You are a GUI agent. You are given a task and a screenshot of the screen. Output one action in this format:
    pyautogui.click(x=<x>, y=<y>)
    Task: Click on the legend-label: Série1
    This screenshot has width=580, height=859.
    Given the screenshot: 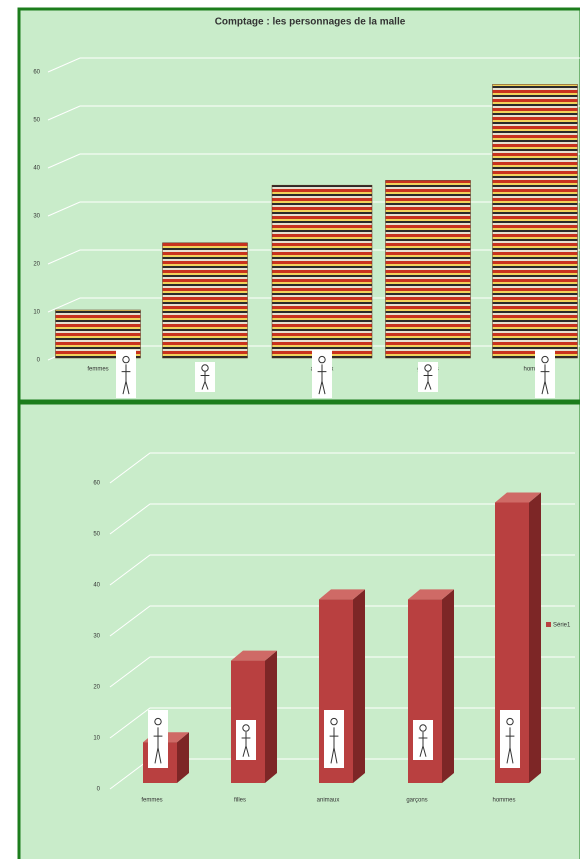 What is the action you would take?
    pyautogui.click(x=562, y=626)
    